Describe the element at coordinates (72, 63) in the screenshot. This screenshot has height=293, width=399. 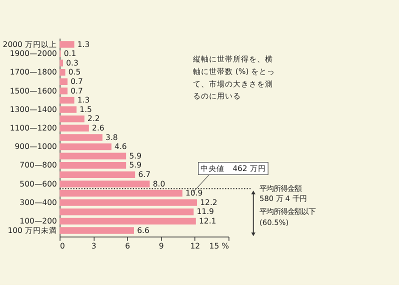
I see `data-label: 0.3` at that location.